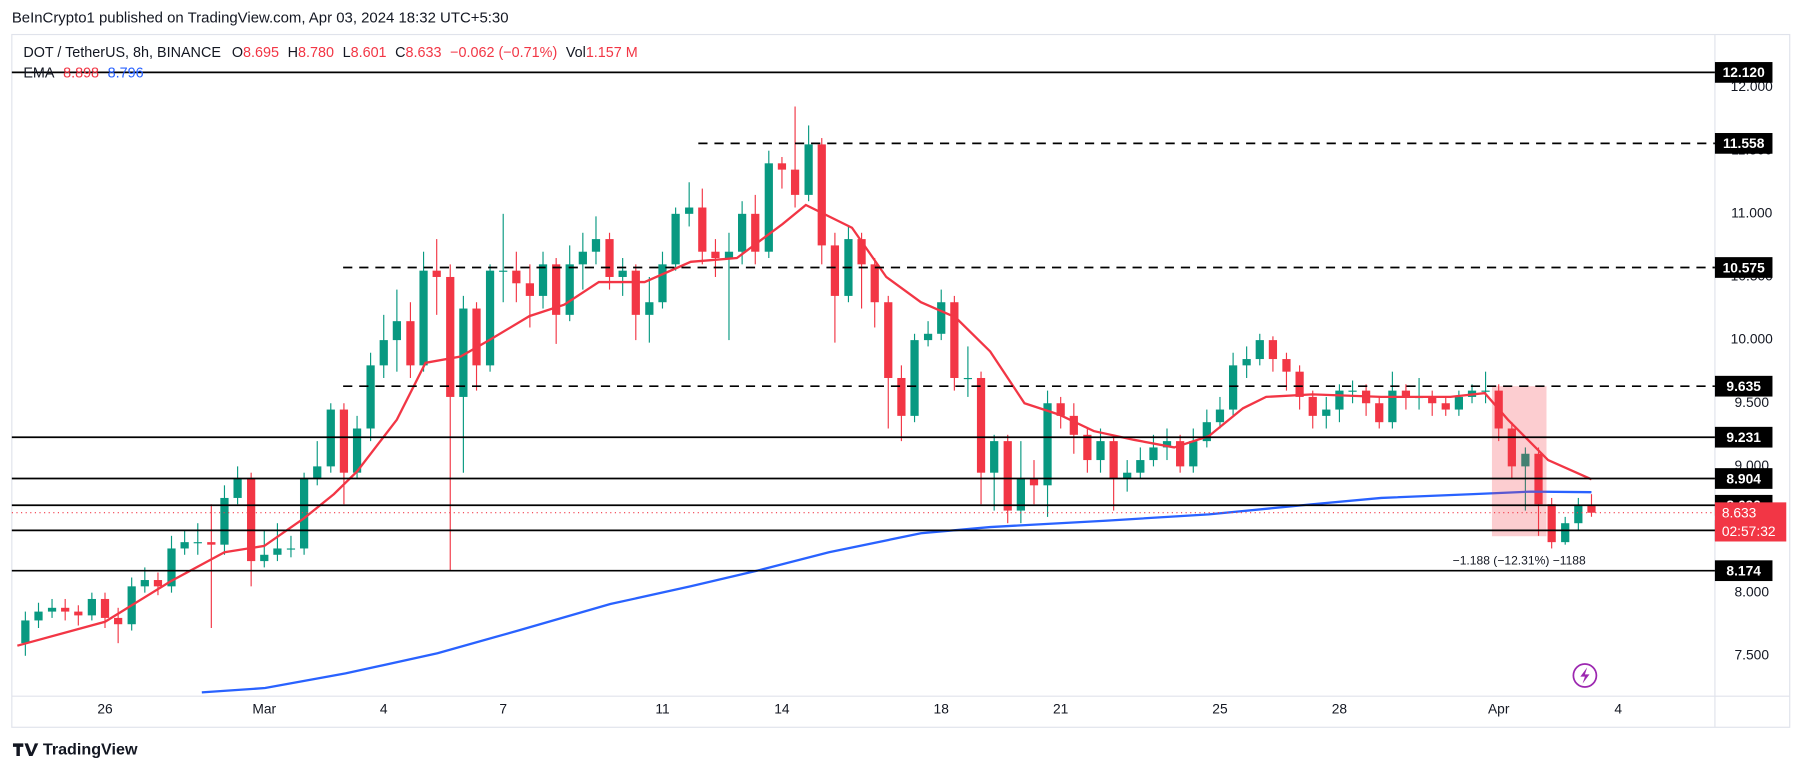  I want to click on level-label: 8.174, so click(1743, 570).